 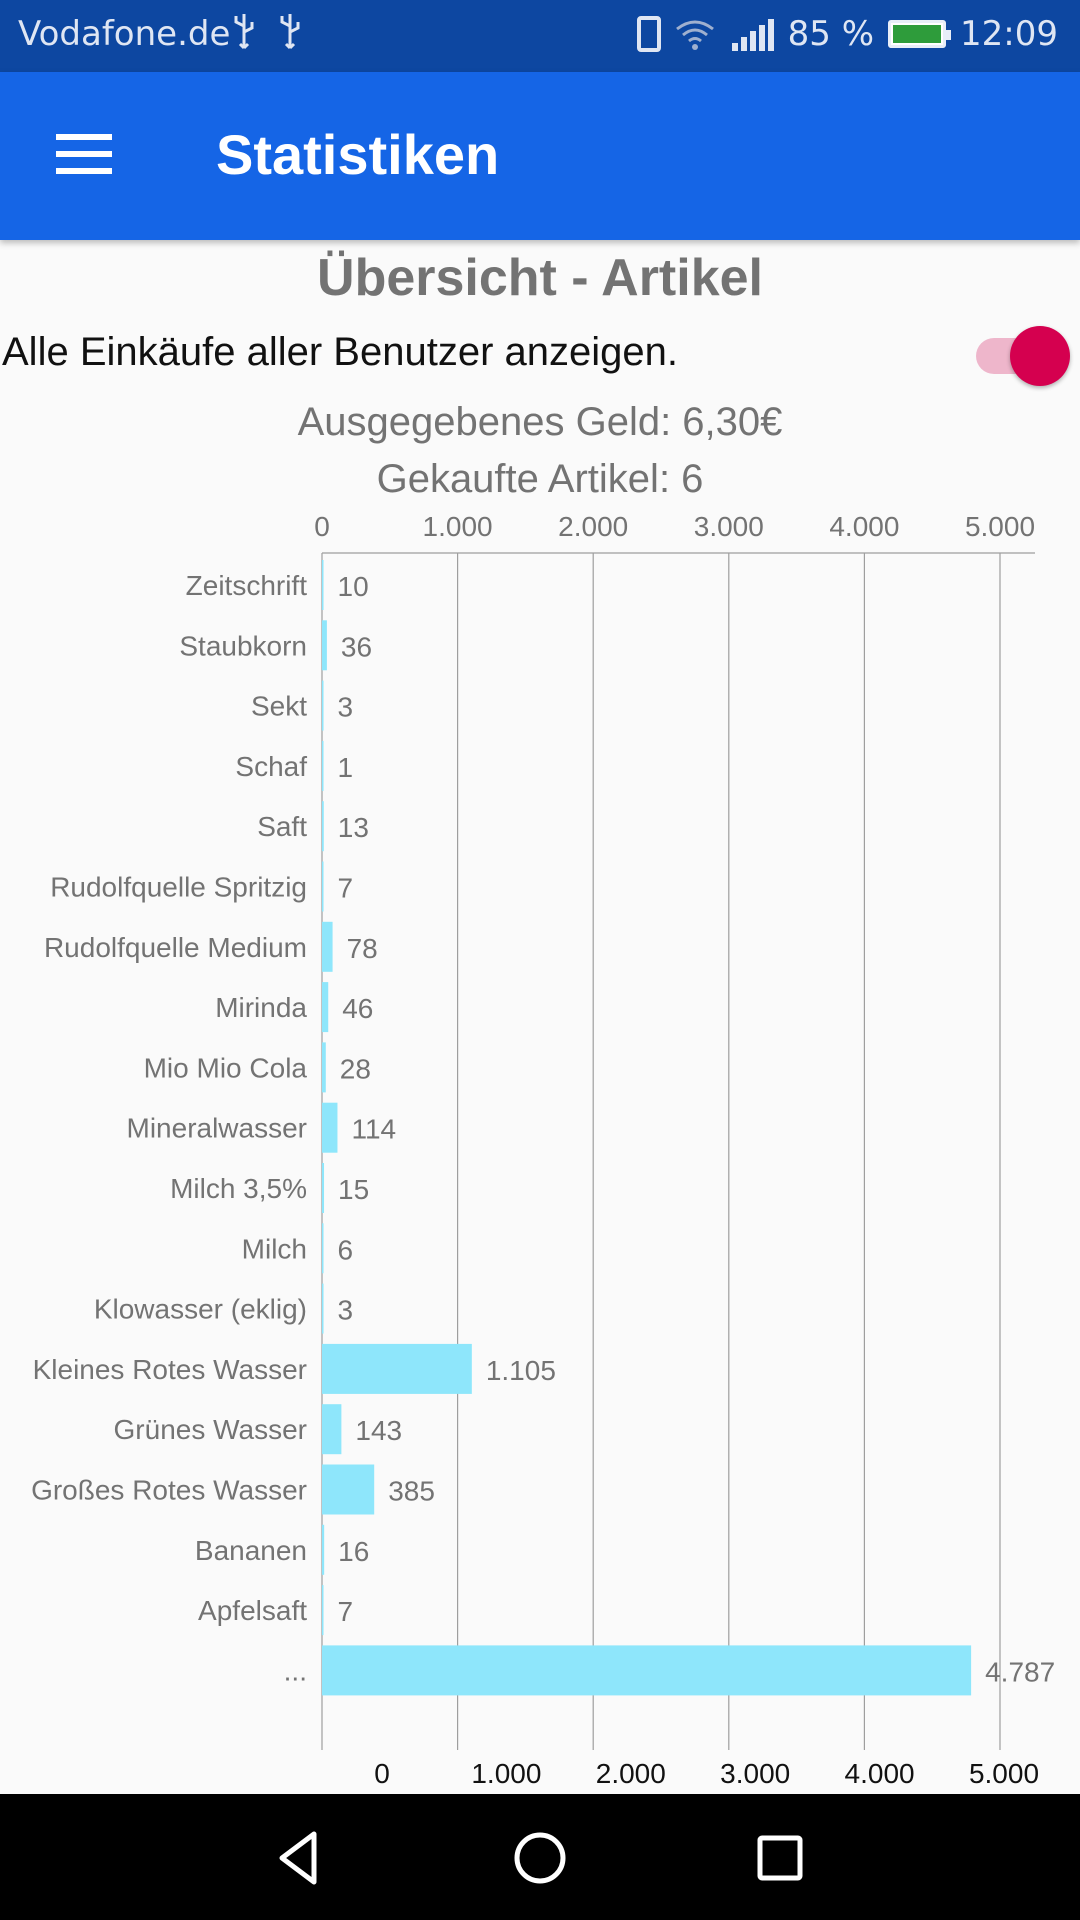 I want to click on signal-icon, so click(x=751, y=34).